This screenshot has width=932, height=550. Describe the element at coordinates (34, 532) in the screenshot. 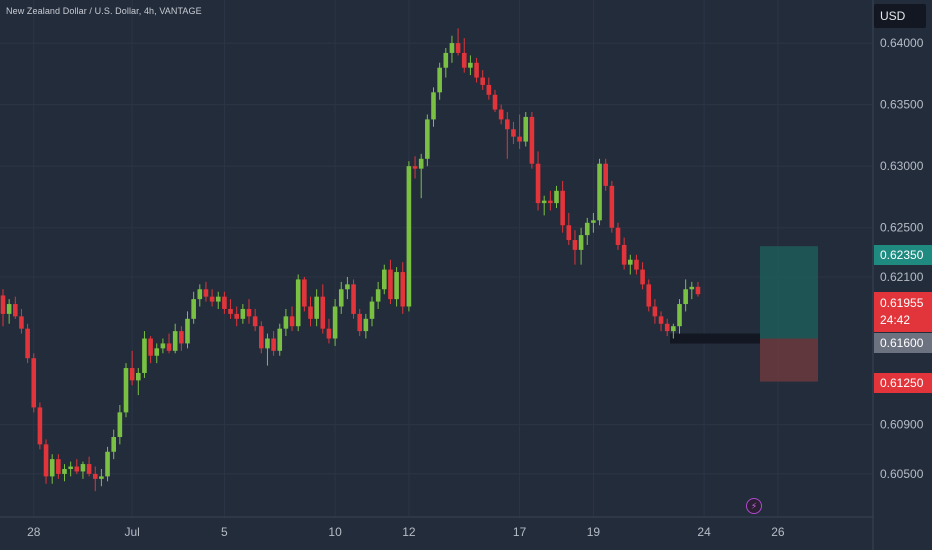

I see `time-tick-label: 28` at that location.